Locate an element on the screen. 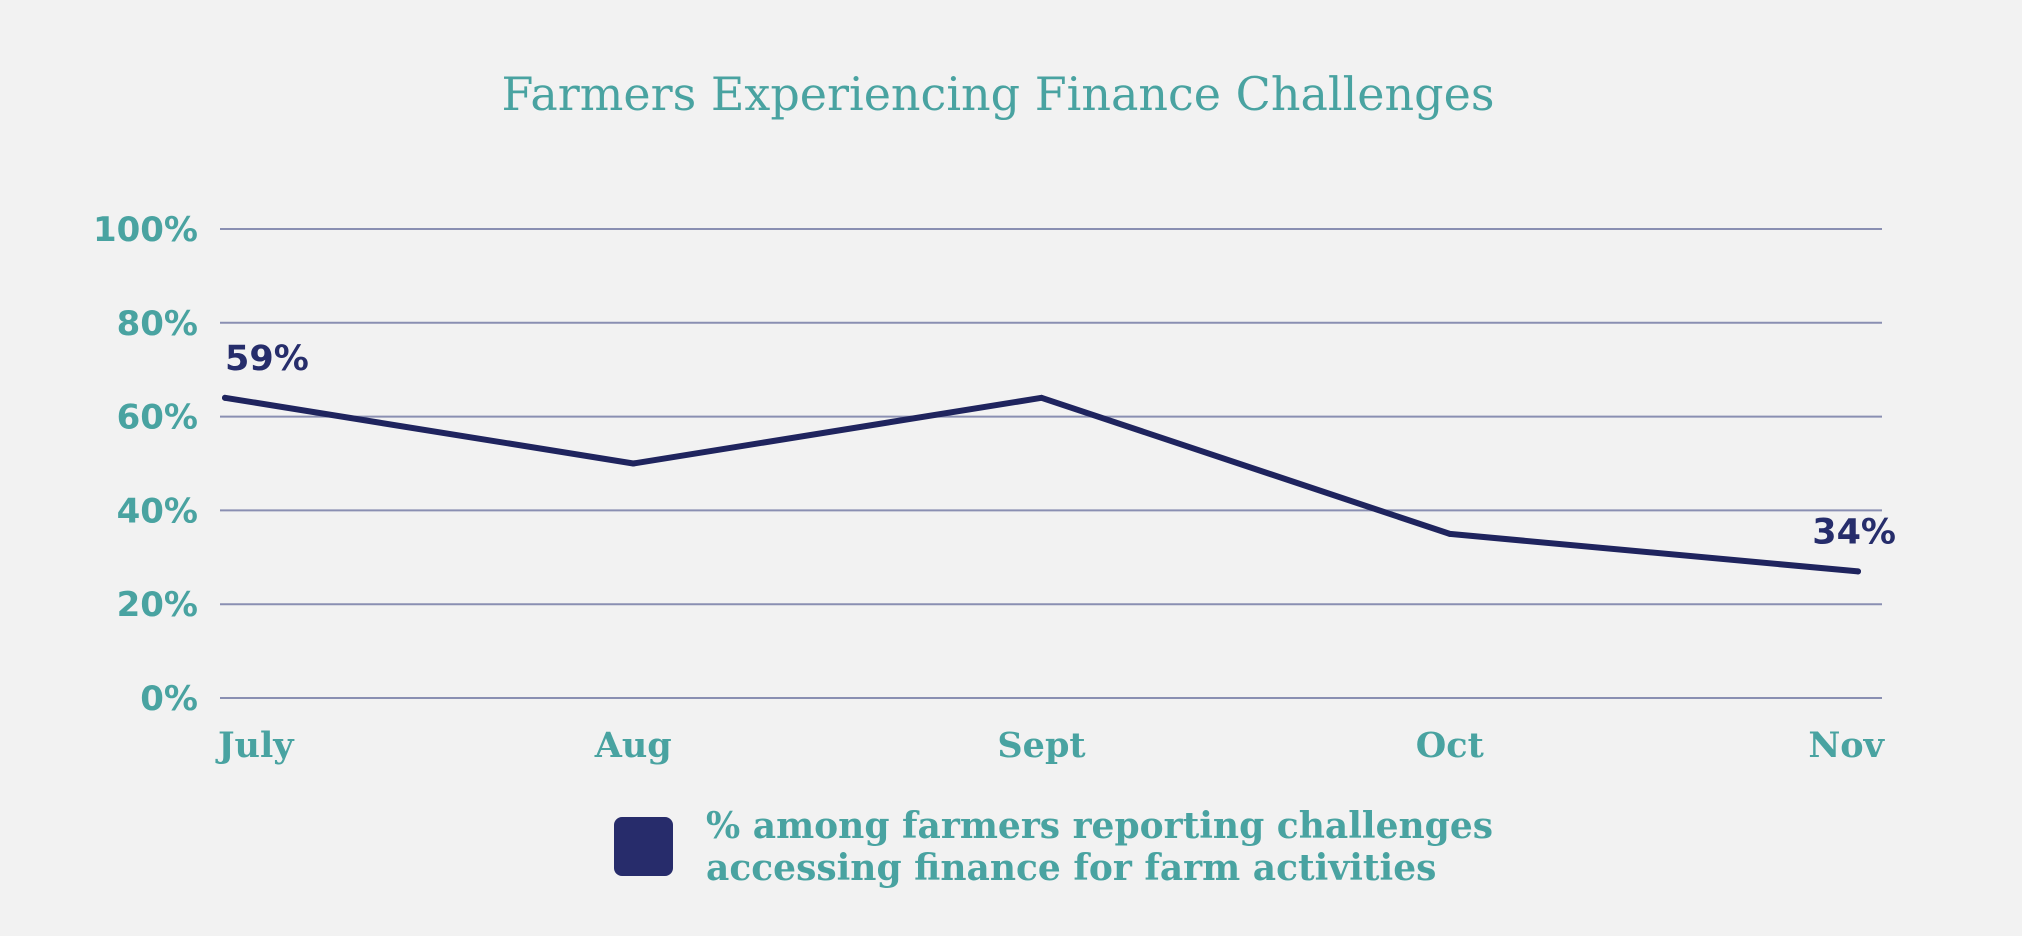 This screenshot has height=936, width=2022. y-tick-label-100: 100% is located at coordinates (145, 230).